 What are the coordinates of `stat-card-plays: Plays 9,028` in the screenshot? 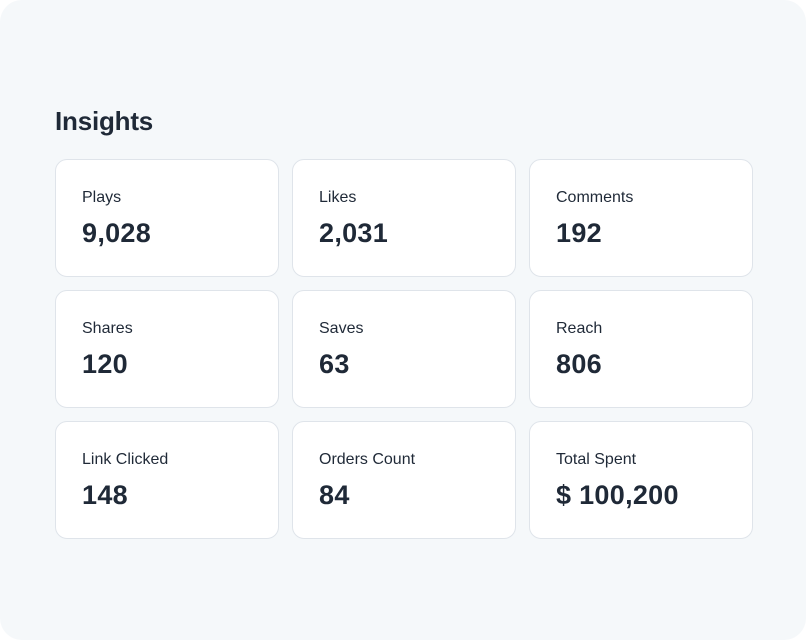 It's located at (167, 218).